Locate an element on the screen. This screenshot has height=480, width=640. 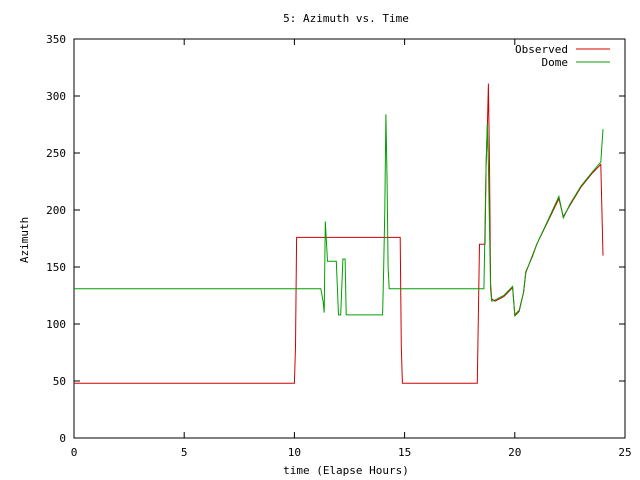
y-tick-label: 350 is located at coordinates (56, 39).